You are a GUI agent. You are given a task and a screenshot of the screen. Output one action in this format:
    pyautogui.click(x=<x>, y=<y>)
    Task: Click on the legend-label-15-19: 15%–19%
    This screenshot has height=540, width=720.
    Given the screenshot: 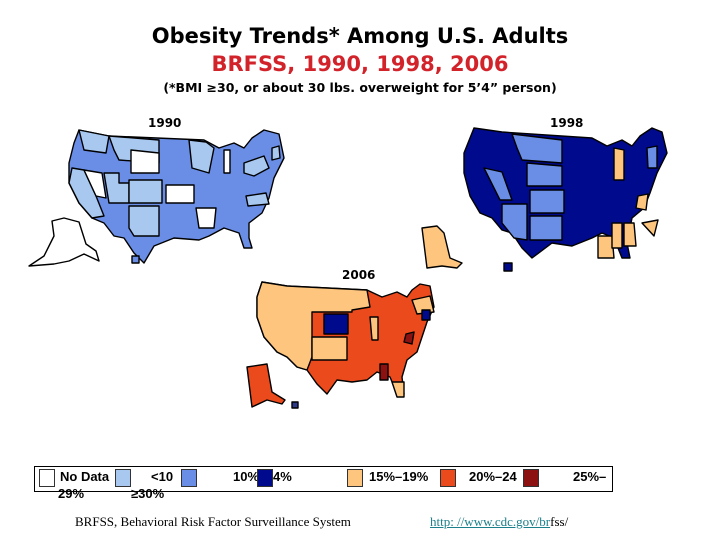 What is the action you would take?
    pyautogui.click(x=399, y=476)
    